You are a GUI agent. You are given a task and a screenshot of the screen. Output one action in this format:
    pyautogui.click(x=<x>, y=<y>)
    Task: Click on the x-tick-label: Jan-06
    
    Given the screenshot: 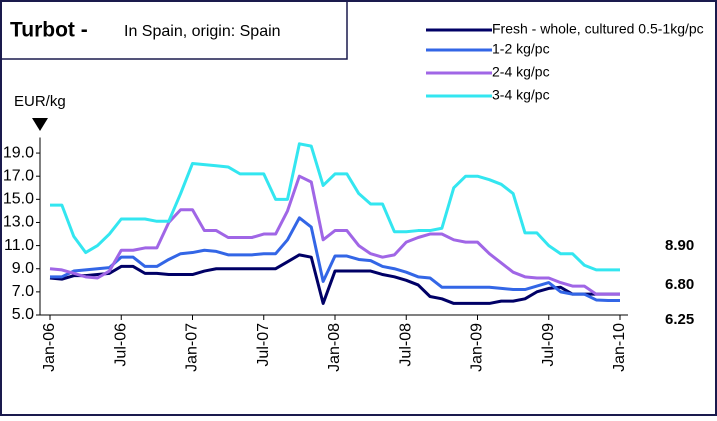 What is the action you would take?
    pyautogui.click(x=49, y=347)
    